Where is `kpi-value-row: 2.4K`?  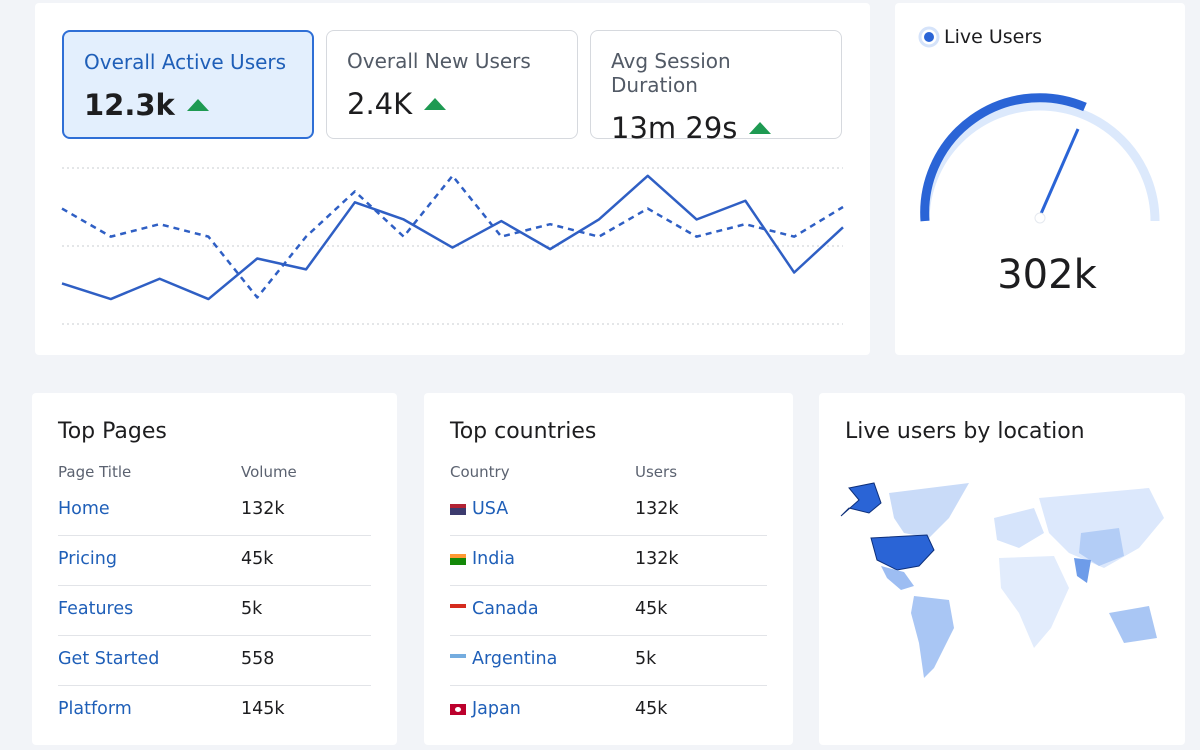 kpi-value-row: 2.4K is located at coordinates (452, 104).